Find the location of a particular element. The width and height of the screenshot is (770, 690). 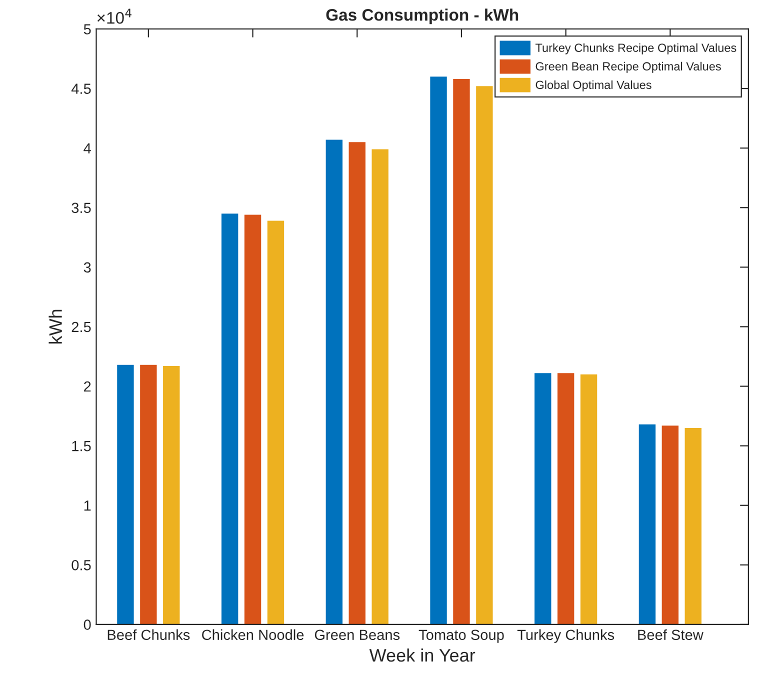

y-axis-title: kWh is located at coordinates (55, 327).